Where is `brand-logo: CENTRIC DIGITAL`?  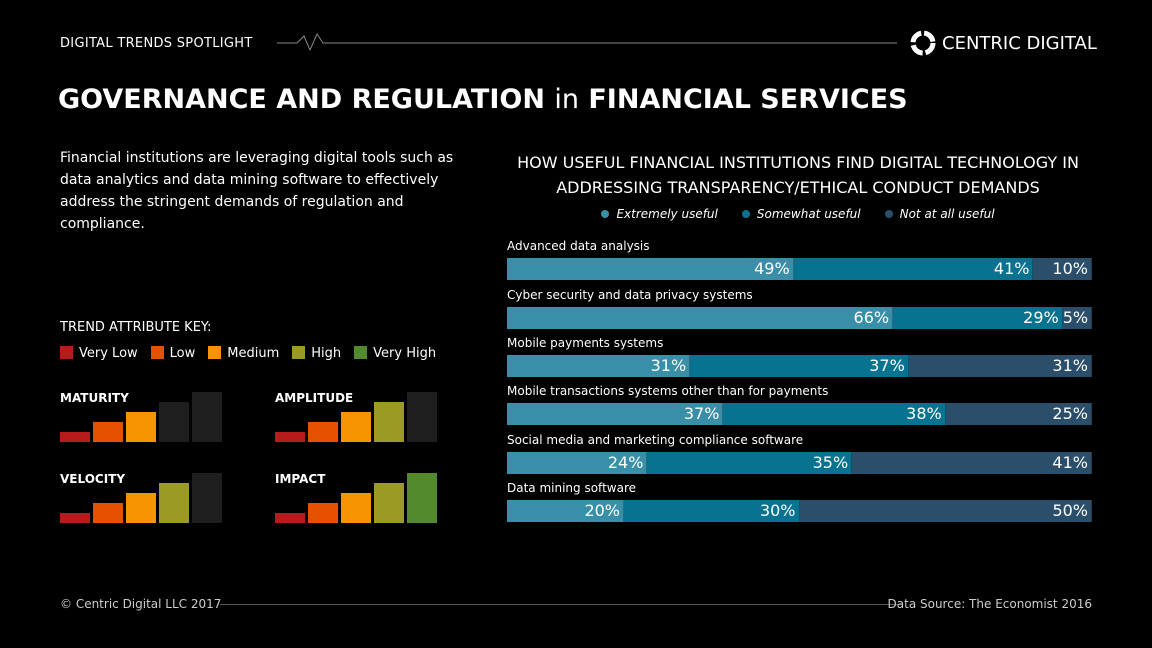
brand-logo: CENTRIC DIGITAL is located at coordinates (1003, 43).